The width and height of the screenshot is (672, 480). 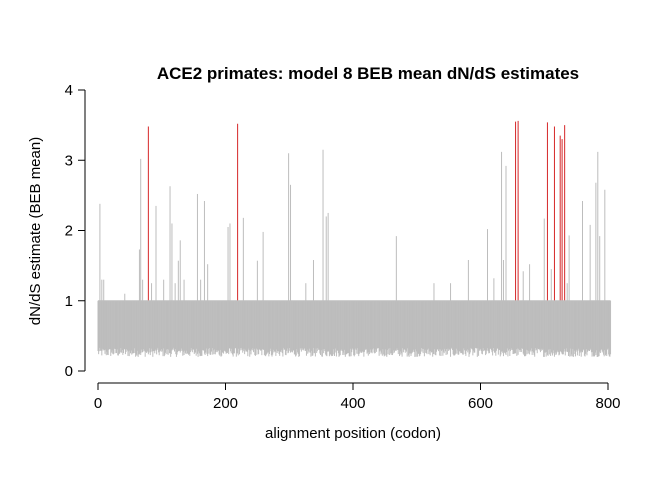 What do you see at coordinates (69, 371) in the screenshot?
I see `y-tick-label: 0` at bounding box center [69, 371].